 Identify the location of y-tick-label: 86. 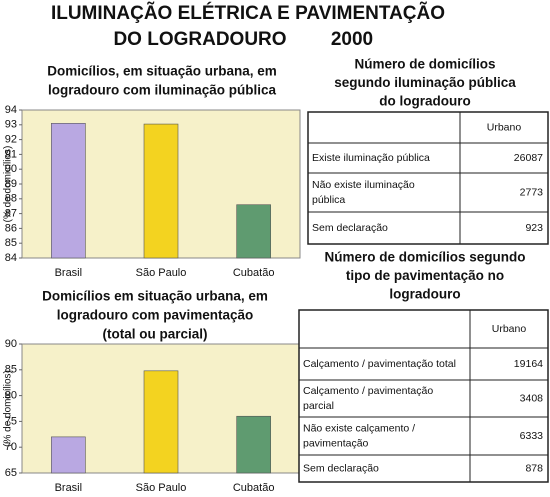
(11, 228).